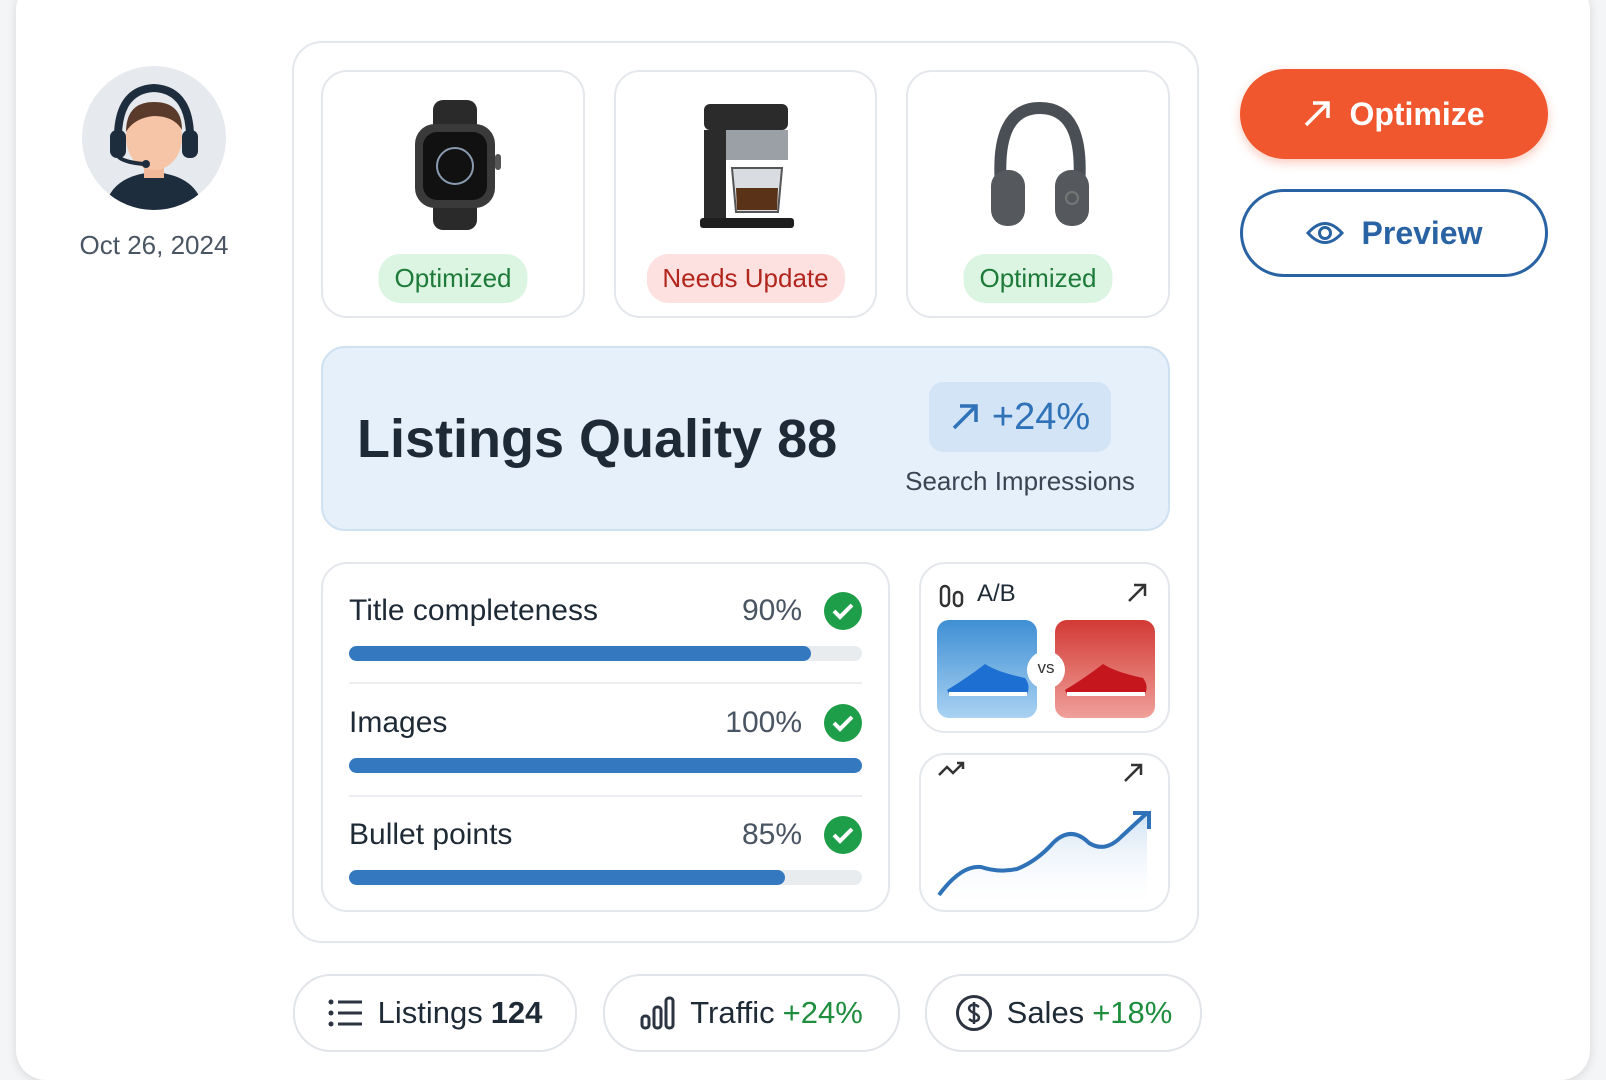  I want to click on change-chip: +24%, so click(1020, 417).